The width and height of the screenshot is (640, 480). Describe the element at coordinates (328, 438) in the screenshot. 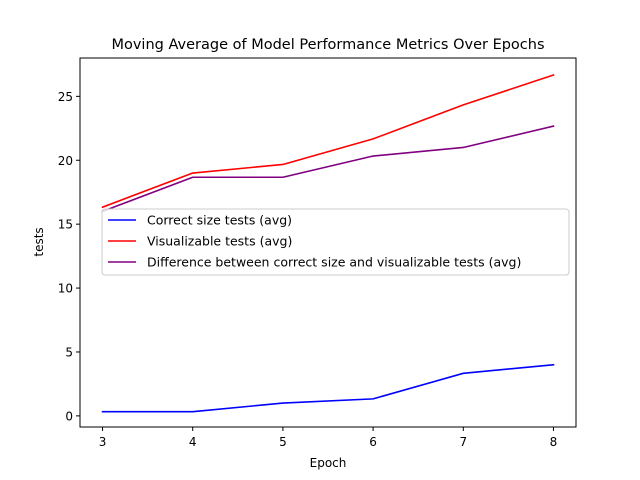

I see `x-axis: 3 4 5 6 7 8` at that location.